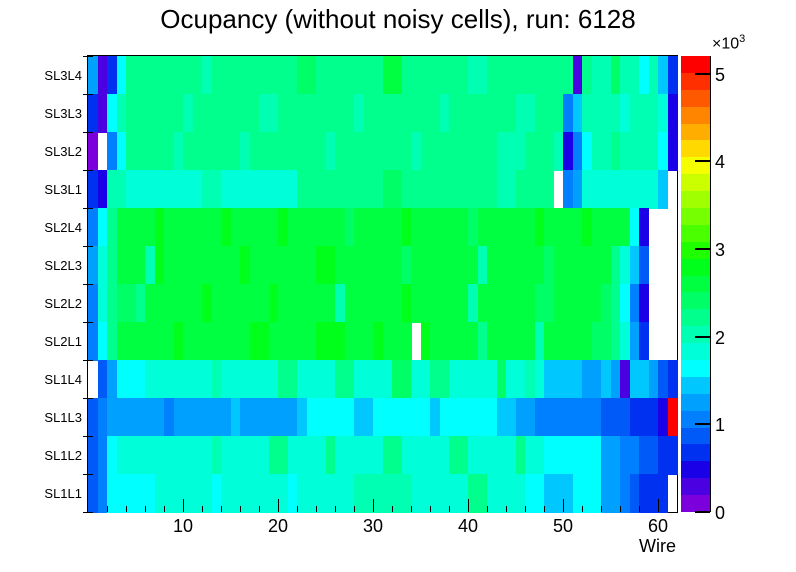 The width and height of the screenshot is (796, 572). I want to click on colorbar-tick-label: 3, so click(720, 249).